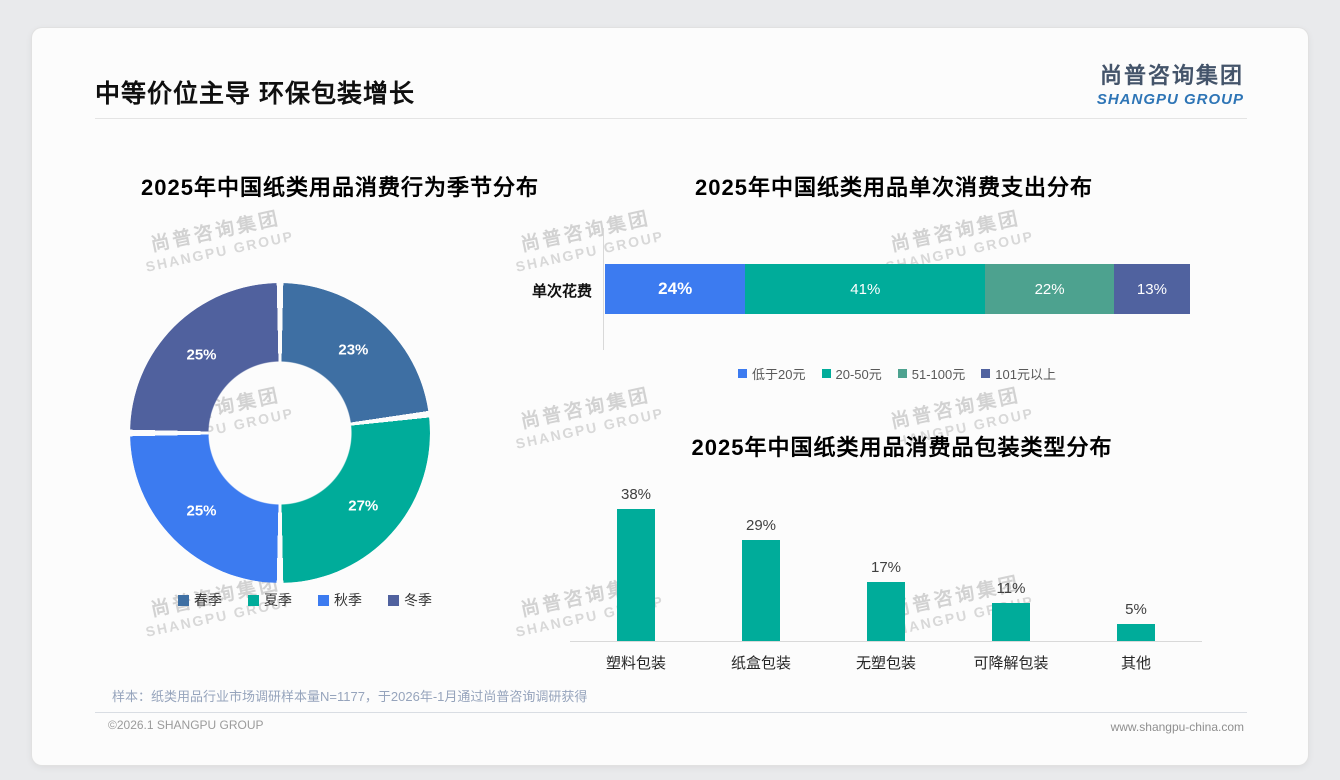  I want to click on logo-text-en: SHANGPU GROUP, so click(1170, 99).